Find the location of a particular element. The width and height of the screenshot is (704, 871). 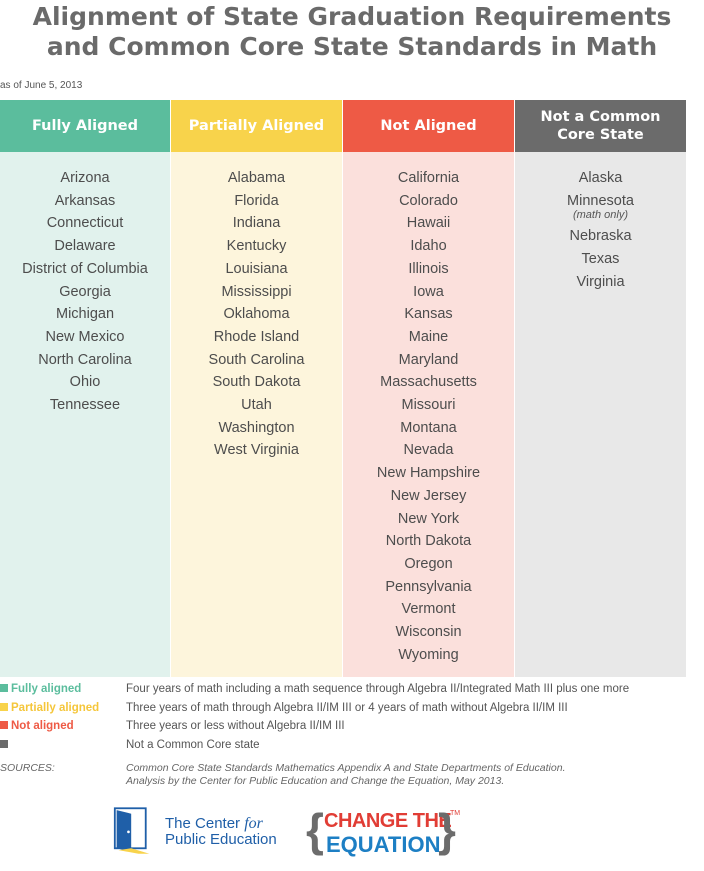

state-item: Oregon is located at coordinates (428, 563).